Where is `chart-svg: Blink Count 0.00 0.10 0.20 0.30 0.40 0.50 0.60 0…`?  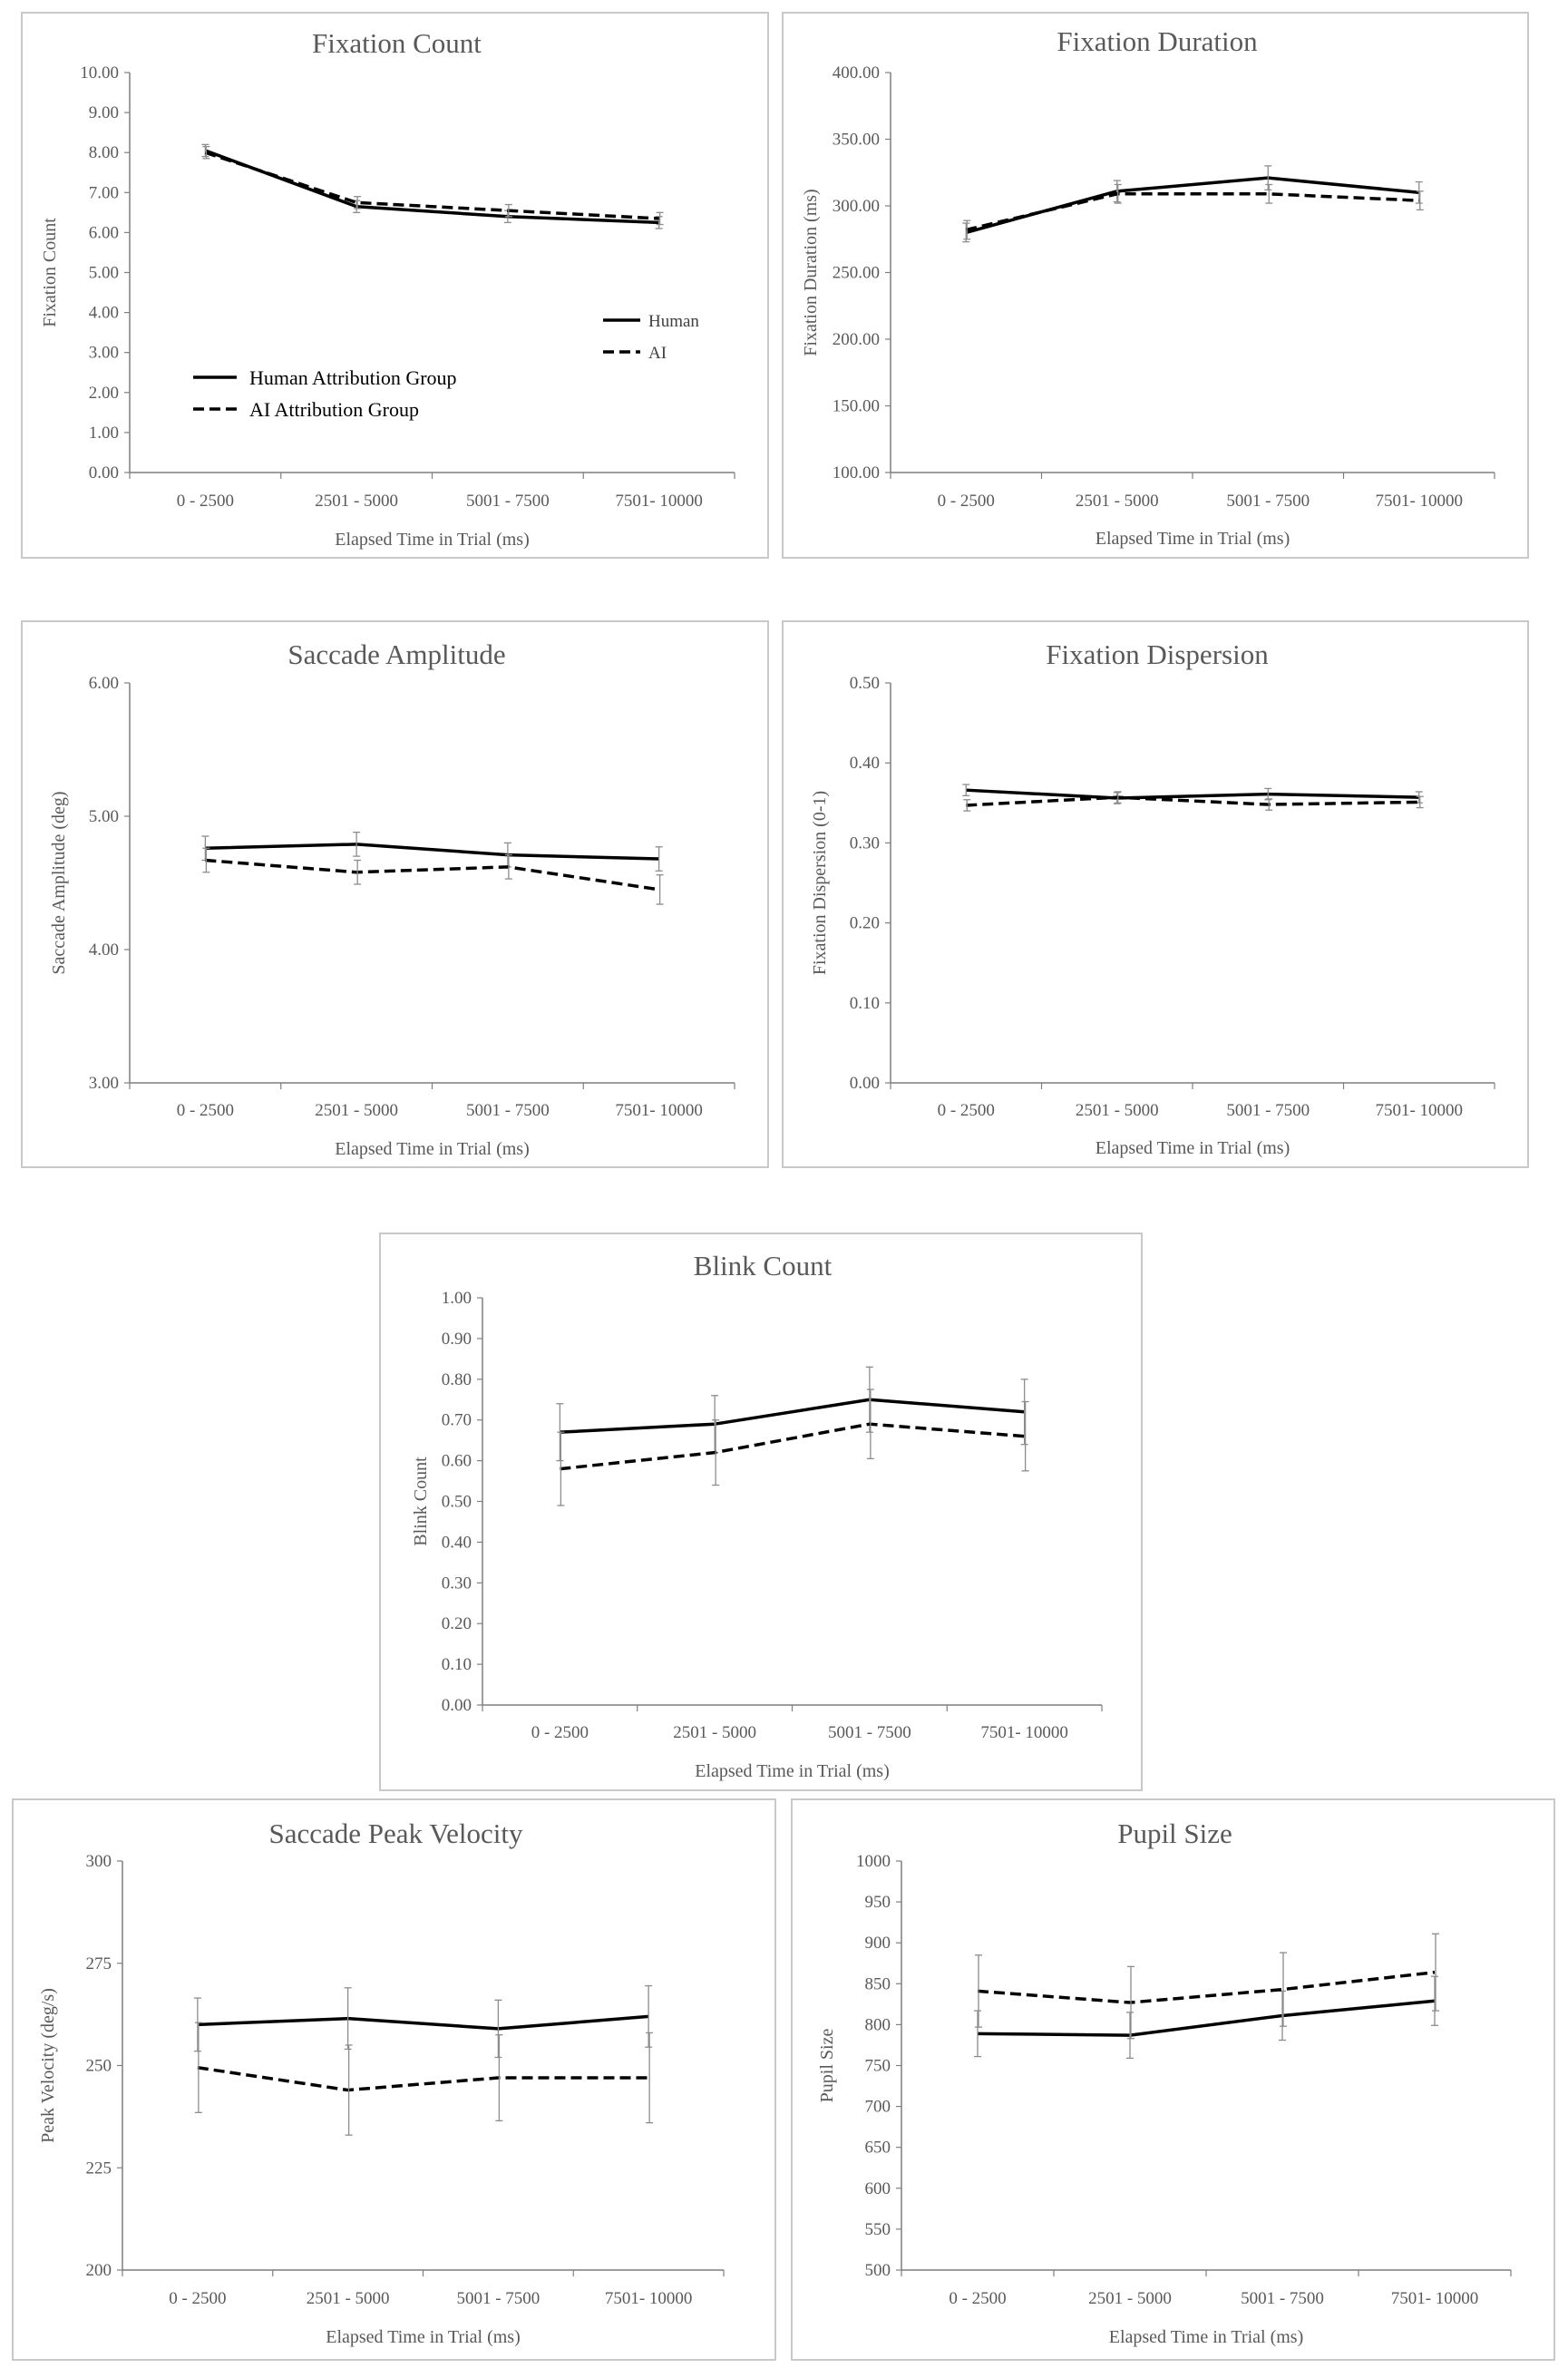 chart-svg: Blink Count 0.00 0.10 0.20 0.30 0.40 0.50 0.60 0… is located at coordinates (757, 1515).